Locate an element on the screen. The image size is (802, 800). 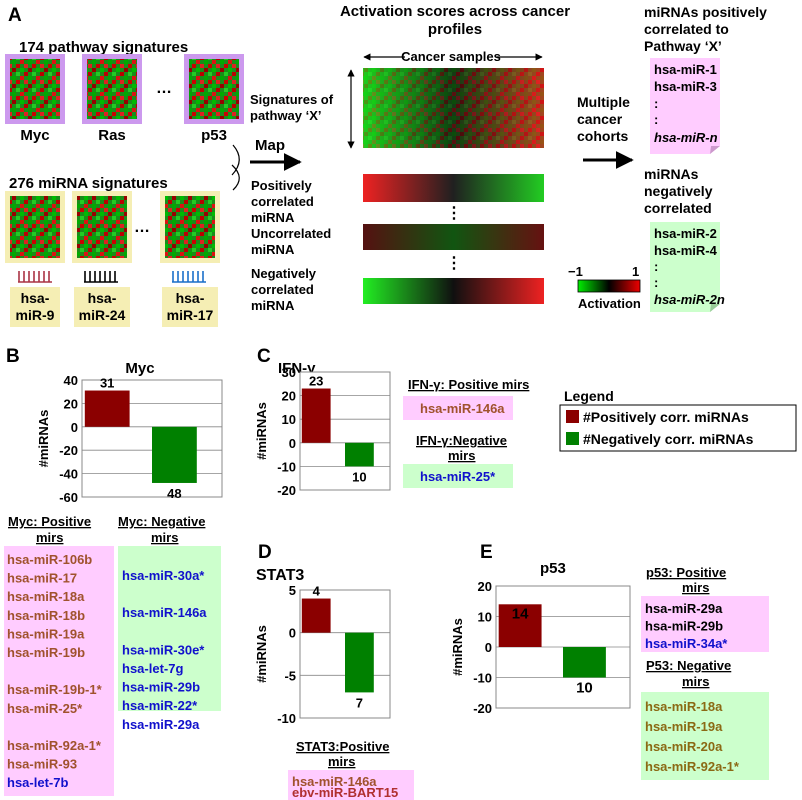
y-tick-label: 30 is located at coordinates (289, 372).